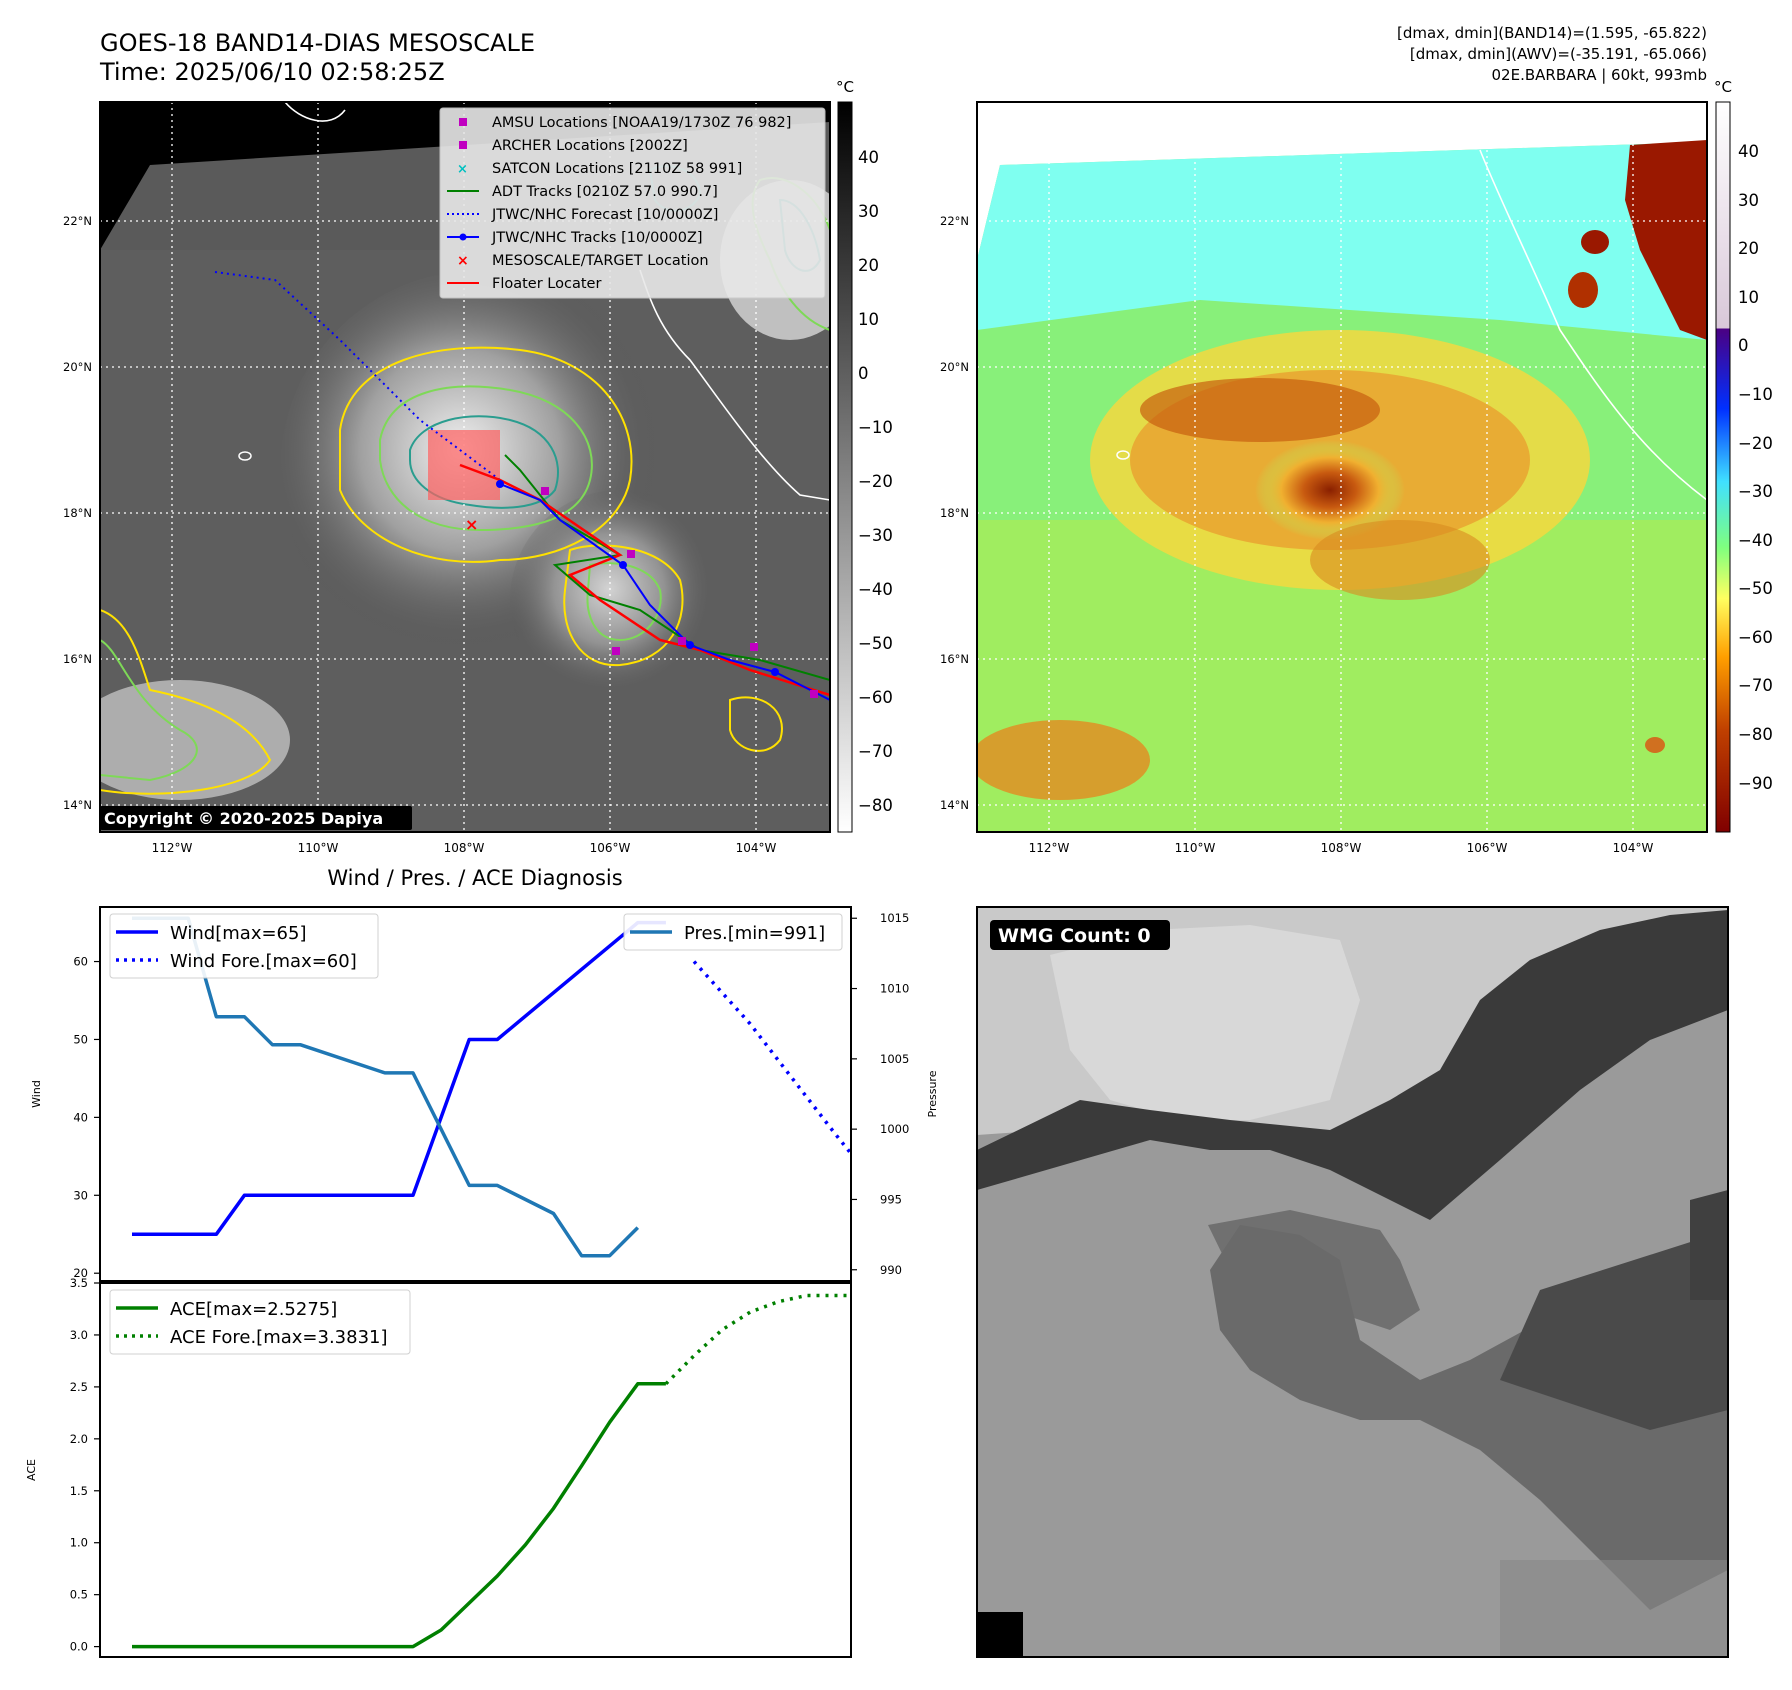  I want to click on awv-lat-ticks: 22°N 20°N 18°N 16°N 14°N, so click(954, 513).